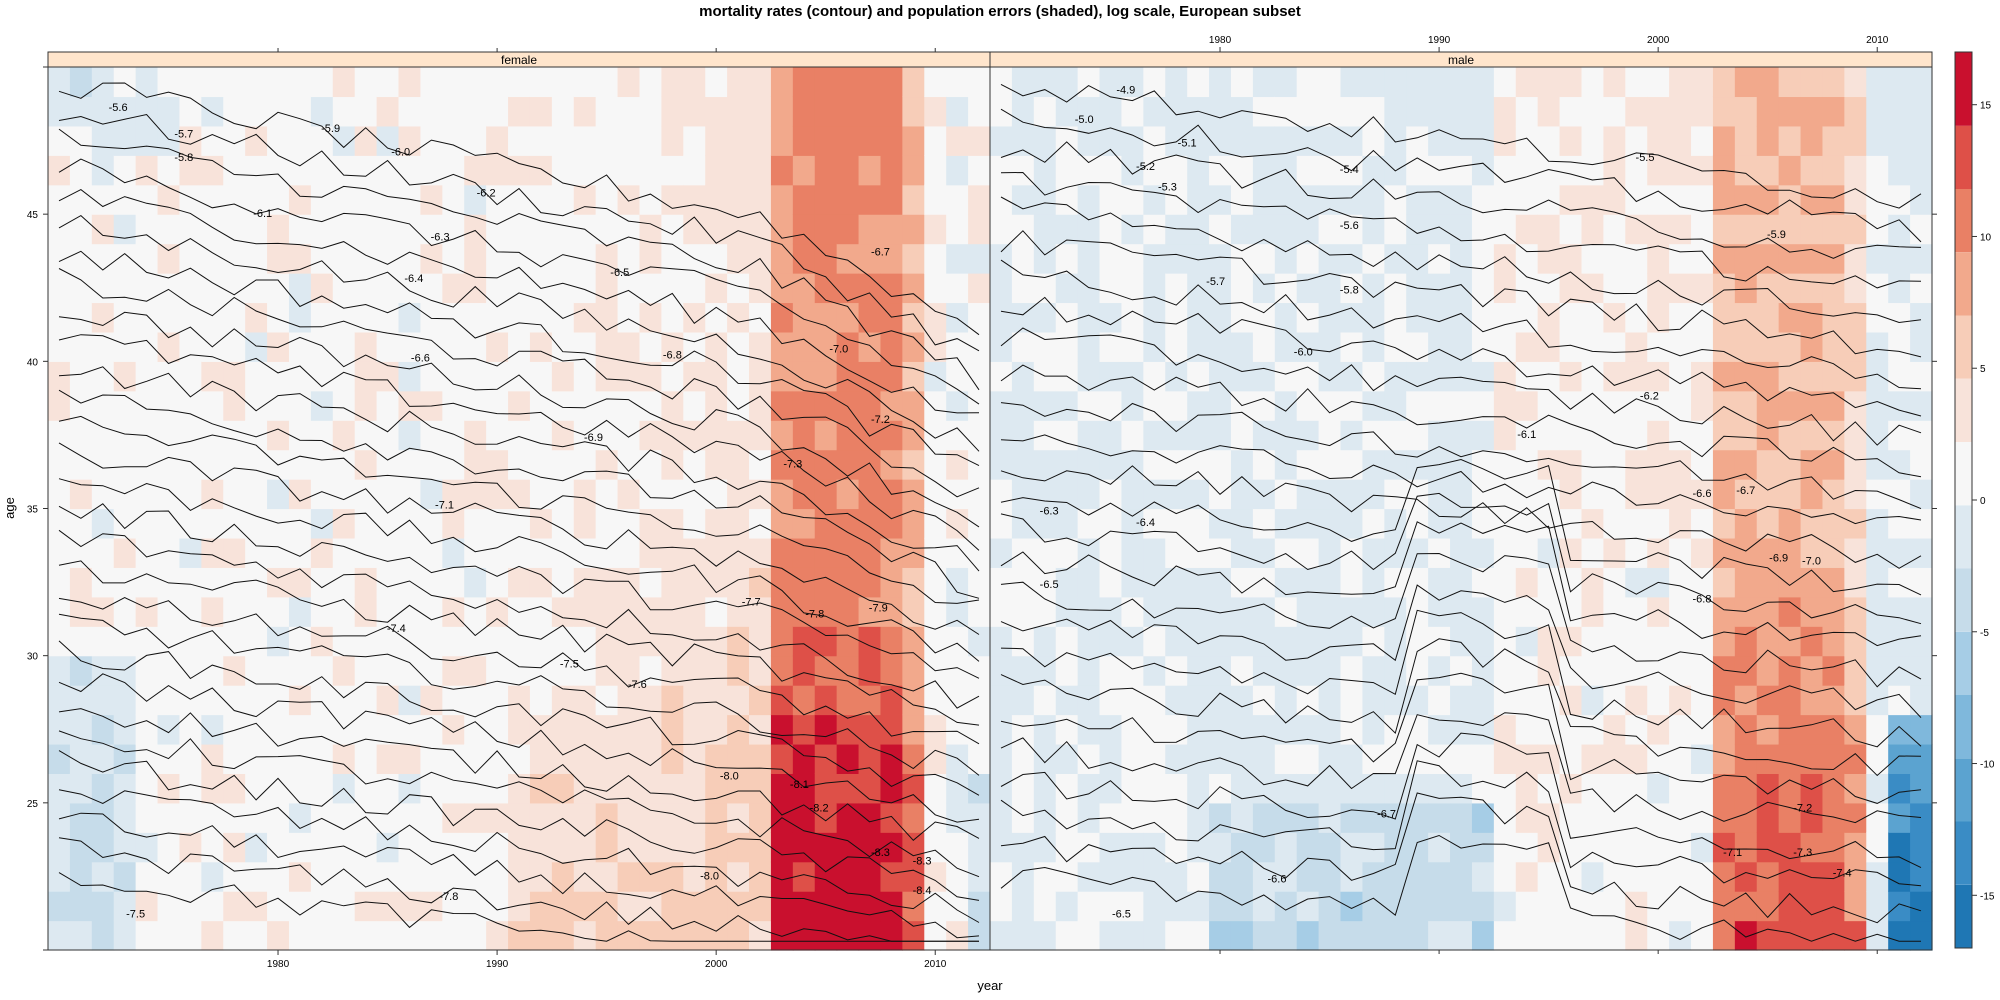 This screenshot has width=2000, height=1000. I want to click on colorkey-tick-label: -5, so click(1984, 633).